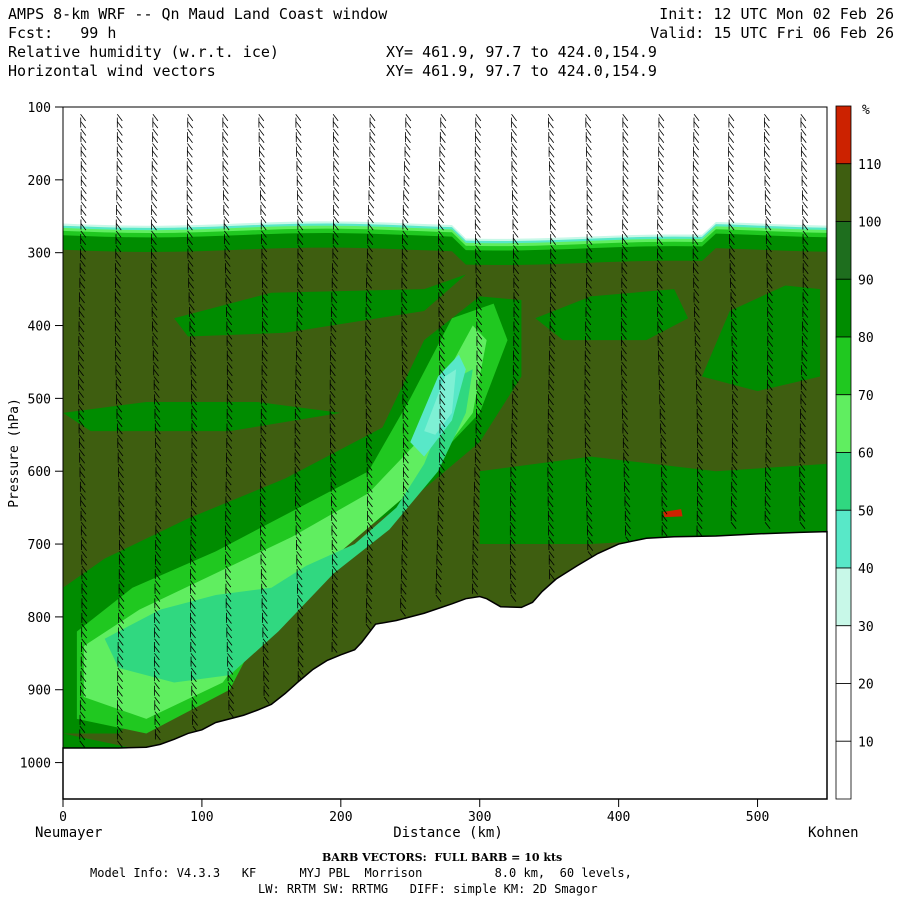 This screenshot has width=900, height=900. I want to click on y-tick-label: 900, so click(39, 691).